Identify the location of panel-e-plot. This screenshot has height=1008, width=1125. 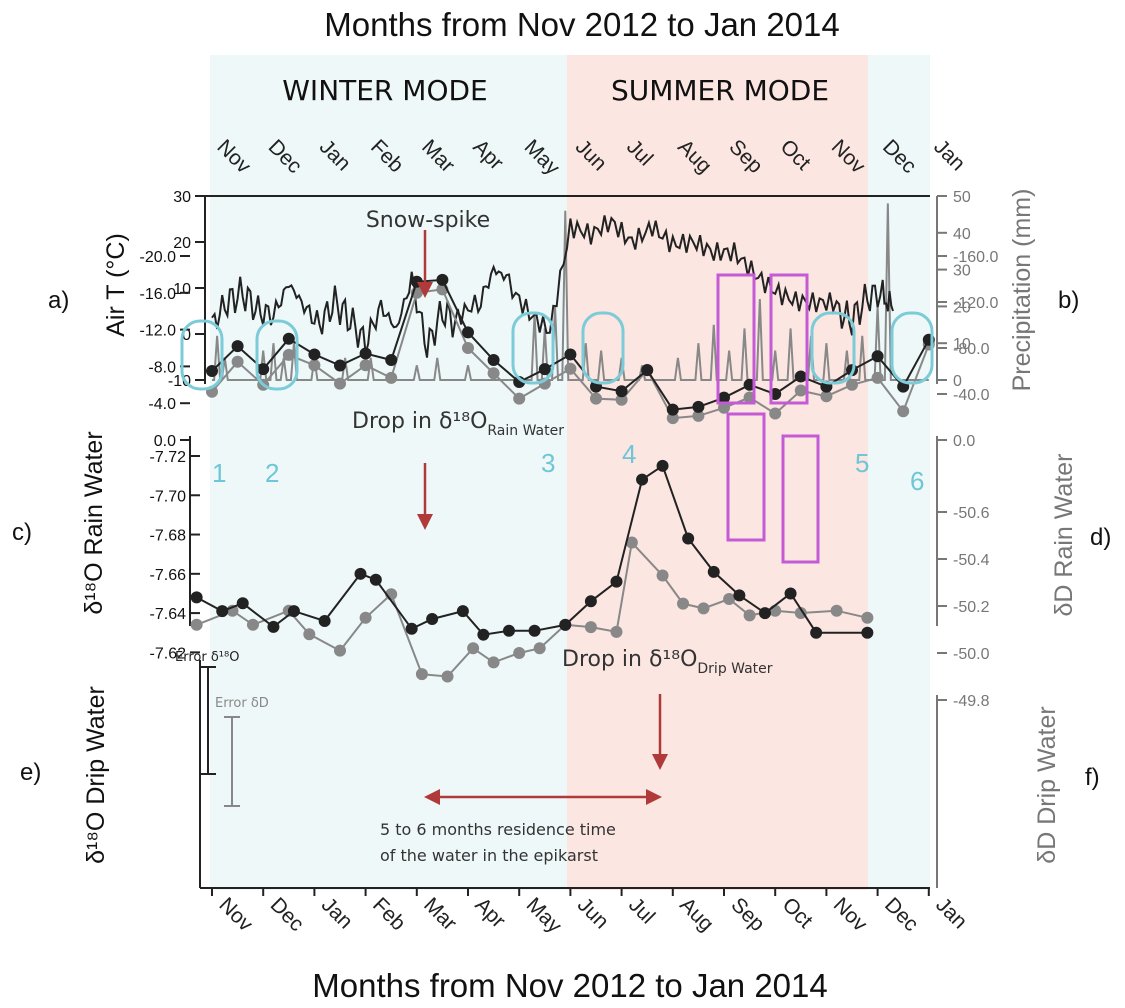
(532, 571).